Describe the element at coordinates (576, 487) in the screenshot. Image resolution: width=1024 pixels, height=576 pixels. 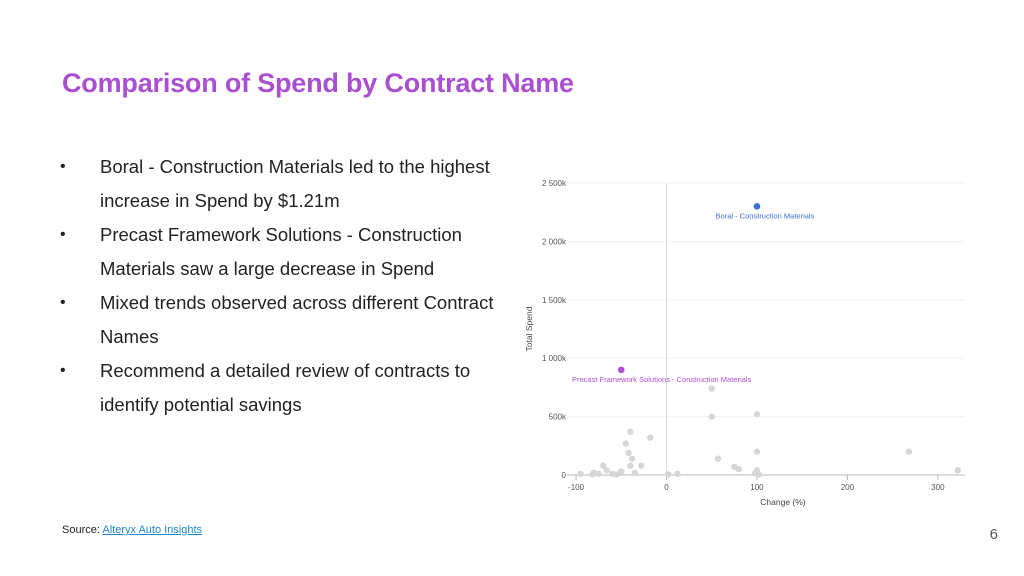
I see `x-tick-label: -100` at that location.